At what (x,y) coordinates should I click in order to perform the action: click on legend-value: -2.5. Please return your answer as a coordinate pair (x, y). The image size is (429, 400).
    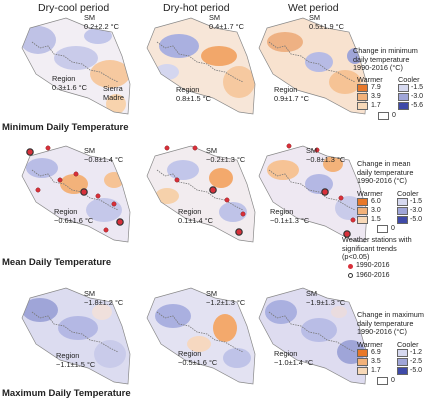
    Looking at the image, I should click on (416, 361).